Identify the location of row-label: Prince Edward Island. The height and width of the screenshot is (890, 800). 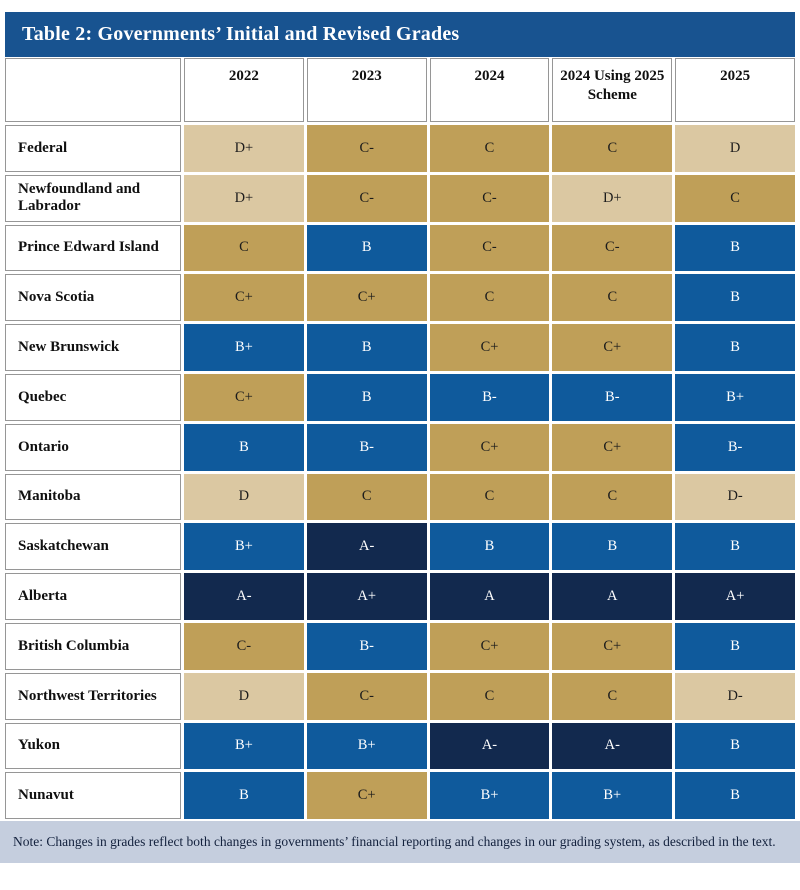
(93, 248).